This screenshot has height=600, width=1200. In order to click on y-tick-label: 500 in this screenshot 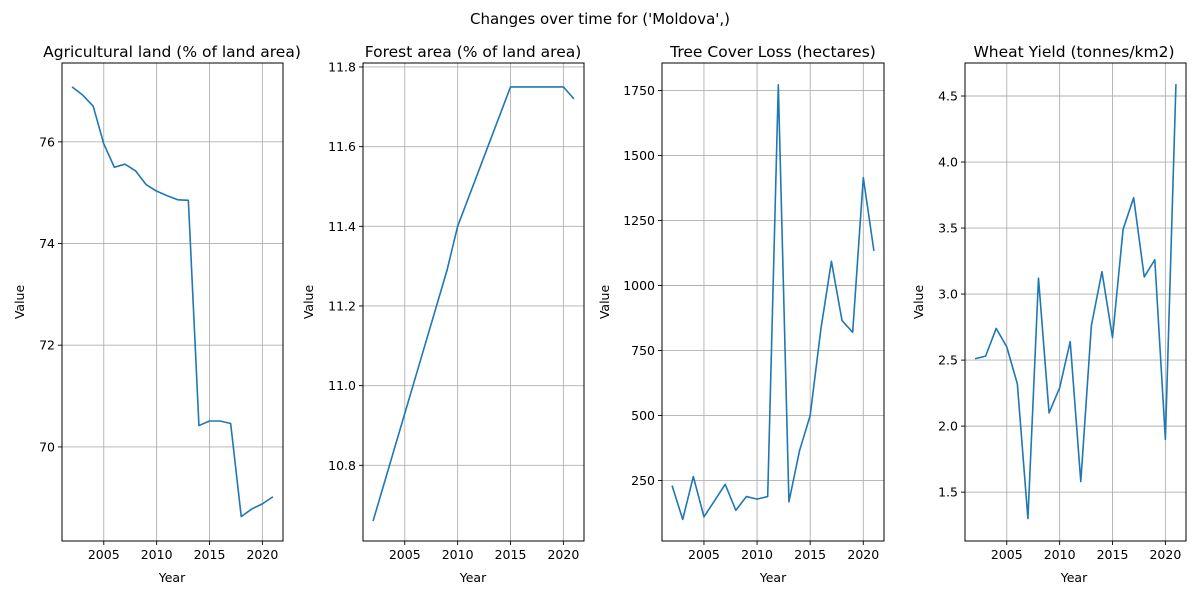, I will do `click(643, 415)`.